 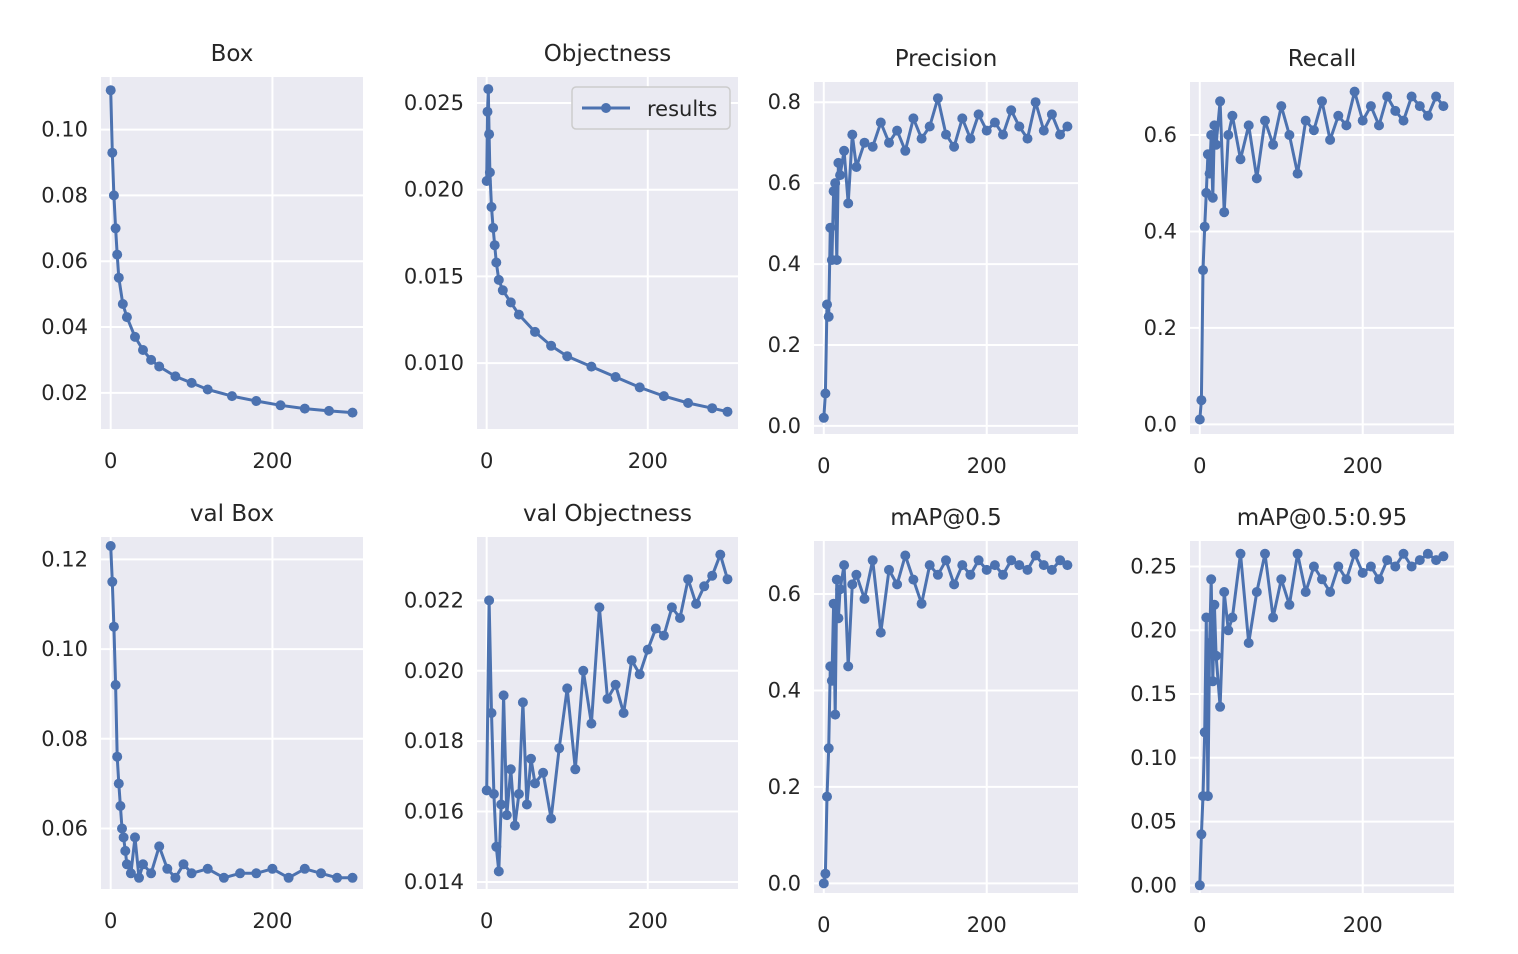 I want to click on y-tick-label: 0.15, so click(x=1153, y=694).